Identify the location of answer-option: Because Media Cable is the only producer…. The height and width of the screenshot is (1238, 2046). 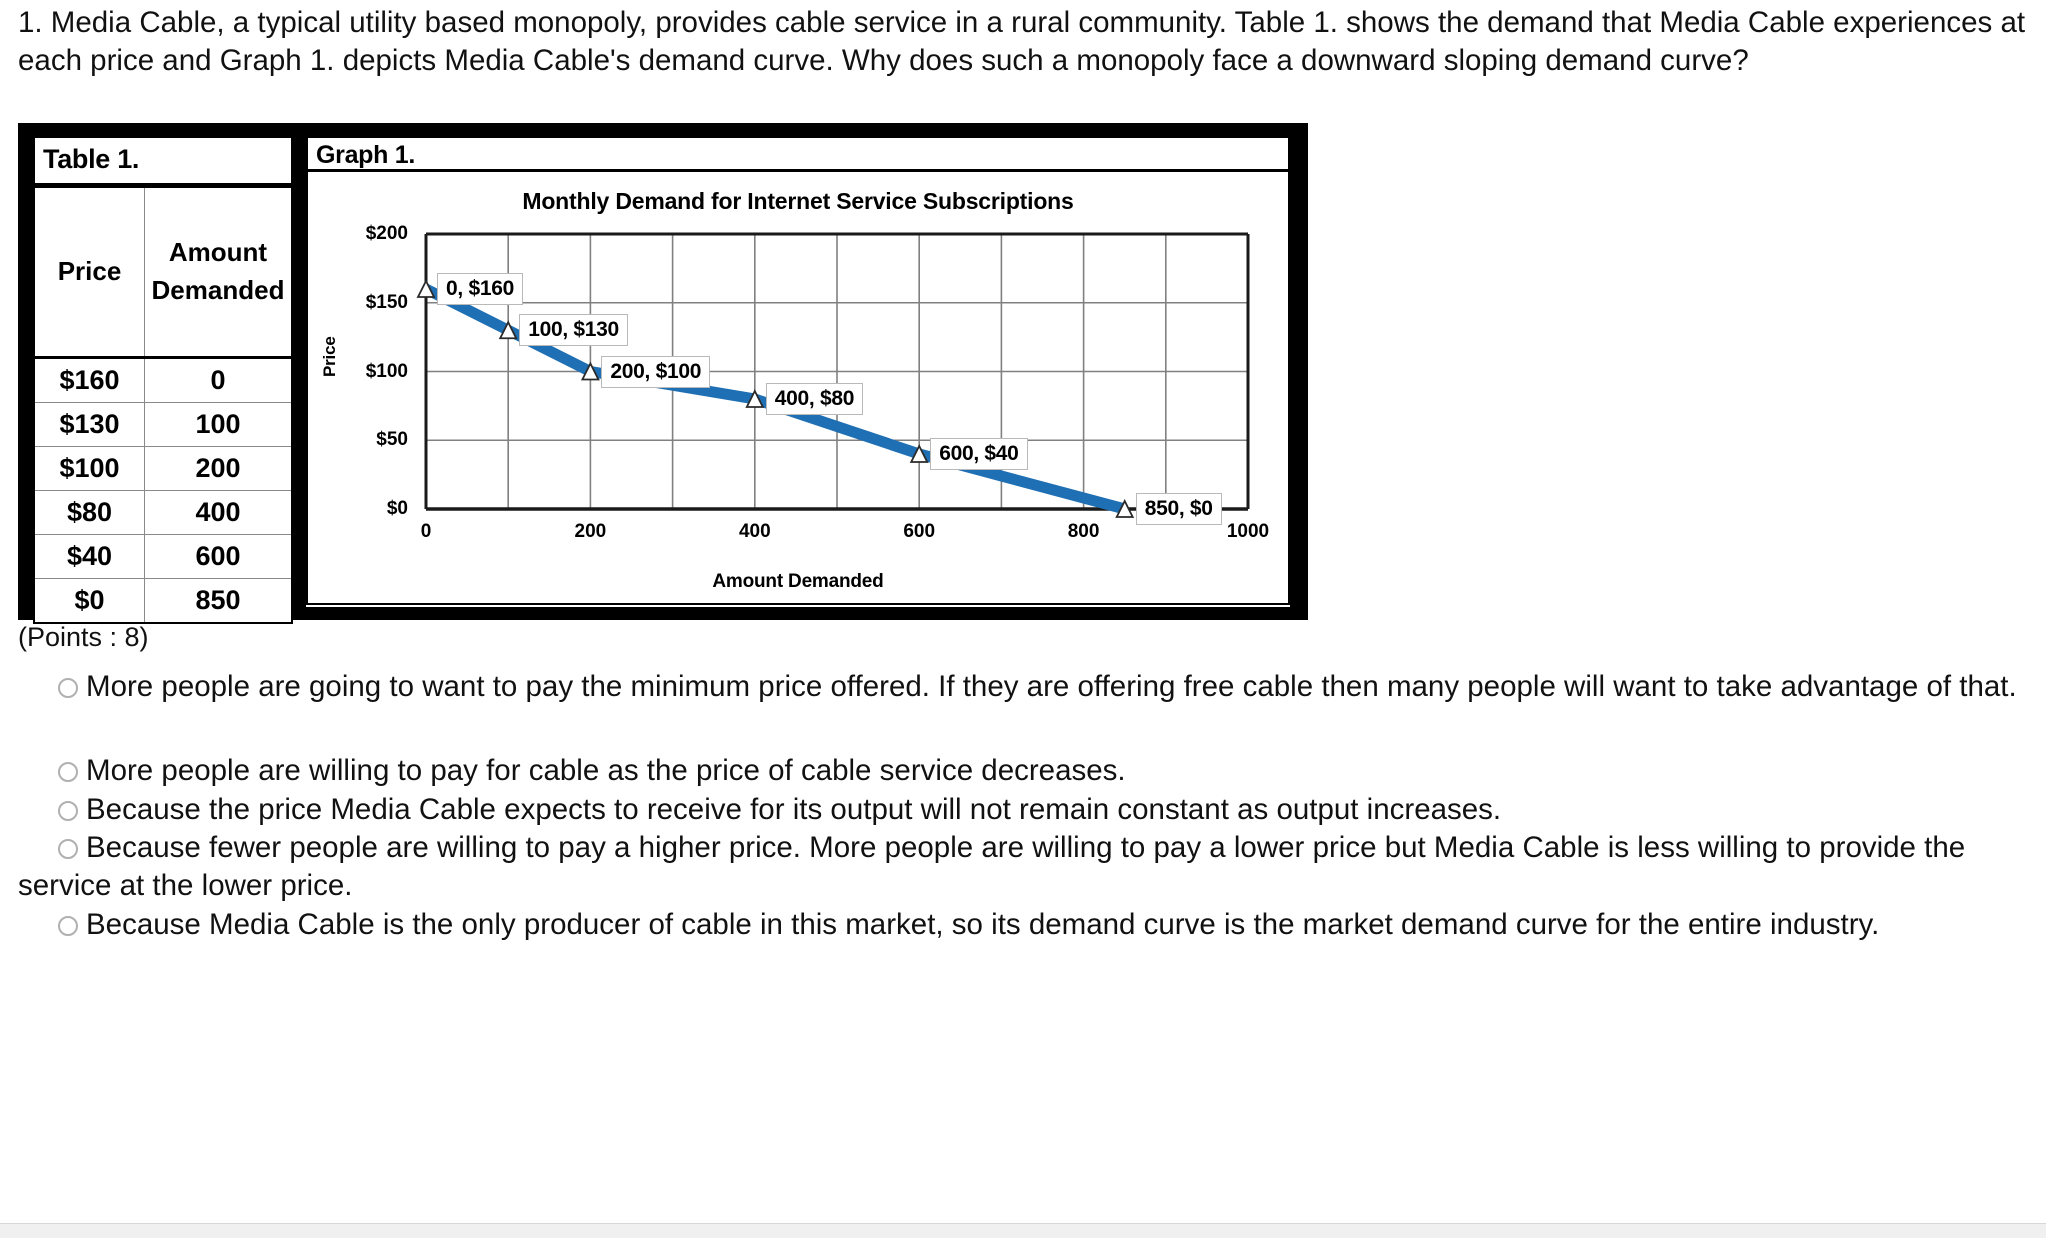
(1023, 925).